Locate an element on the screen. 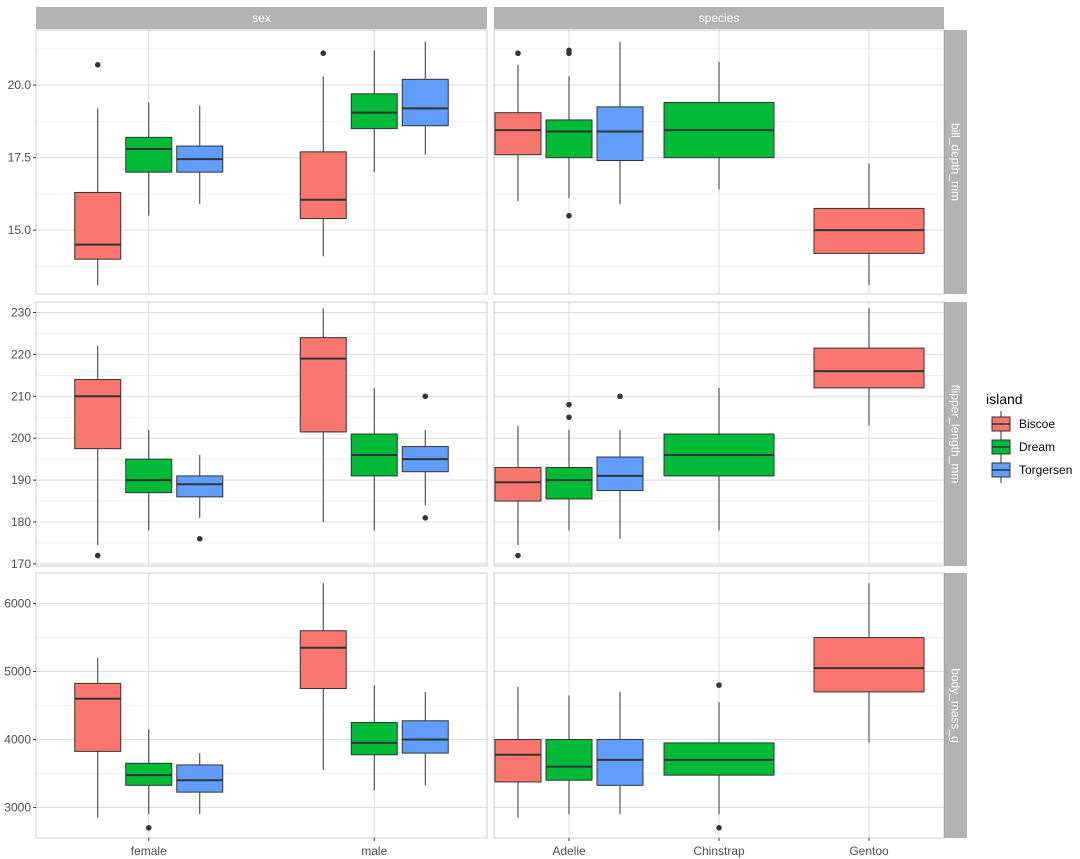 The height and width of the screenshot is (859, 1080). strip-label-body_mass_g: body_mass_g is located at coordinates (956, 705).